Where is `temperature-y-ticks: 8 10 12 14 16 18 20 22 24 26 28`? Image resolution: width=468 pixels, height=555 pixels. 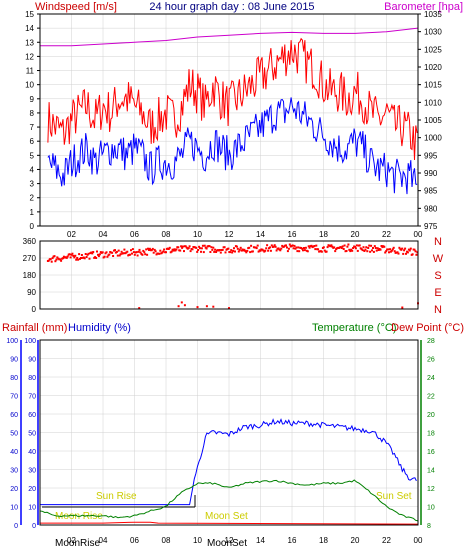 temperature-y-ticks: 8 10 12 14 16 18 20 22 24 26 28 is located at coordinates (431, 434).